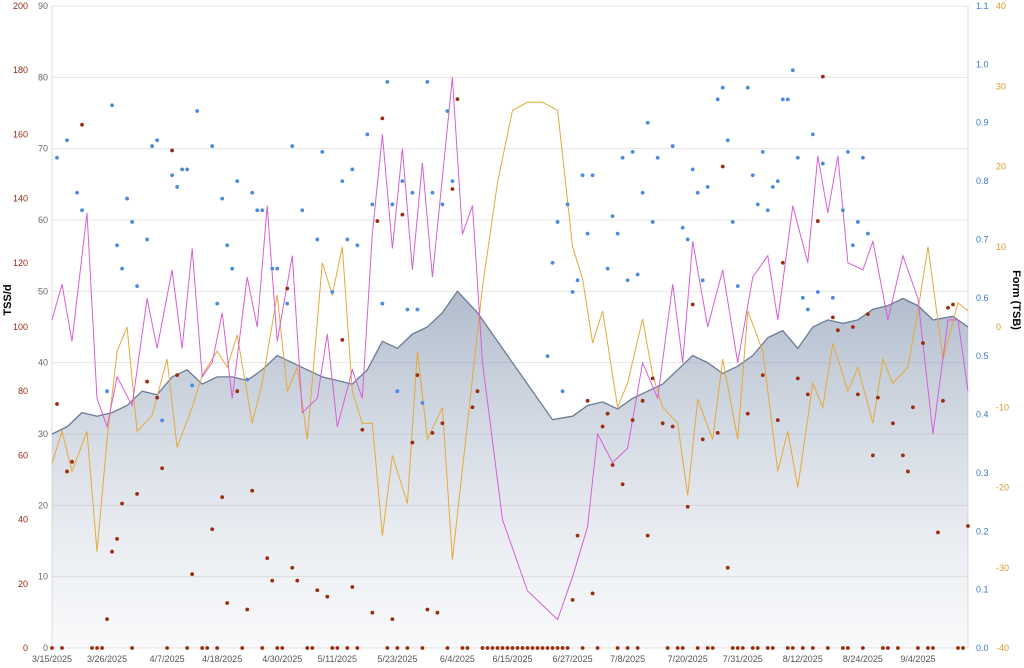 This screenshot has height=668, width=1024. Describe the element at coordinates (337, 659) in the screenshot. I see `x-tick-label: 5/11/2025` at that location.